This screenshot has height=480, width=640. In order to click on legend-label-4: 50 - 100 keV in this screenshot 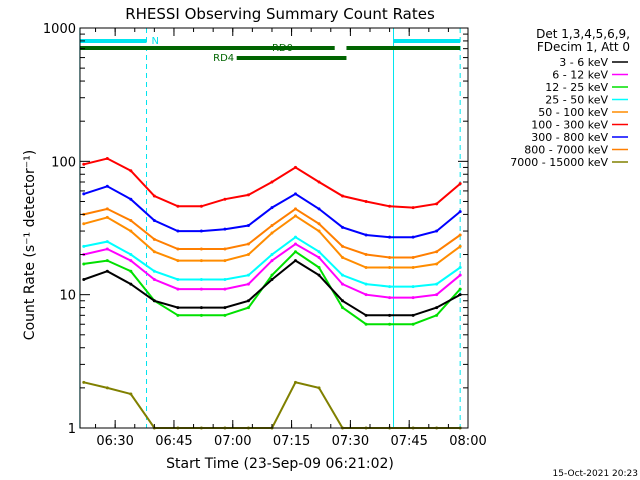, I will do `click(573, 112)`.